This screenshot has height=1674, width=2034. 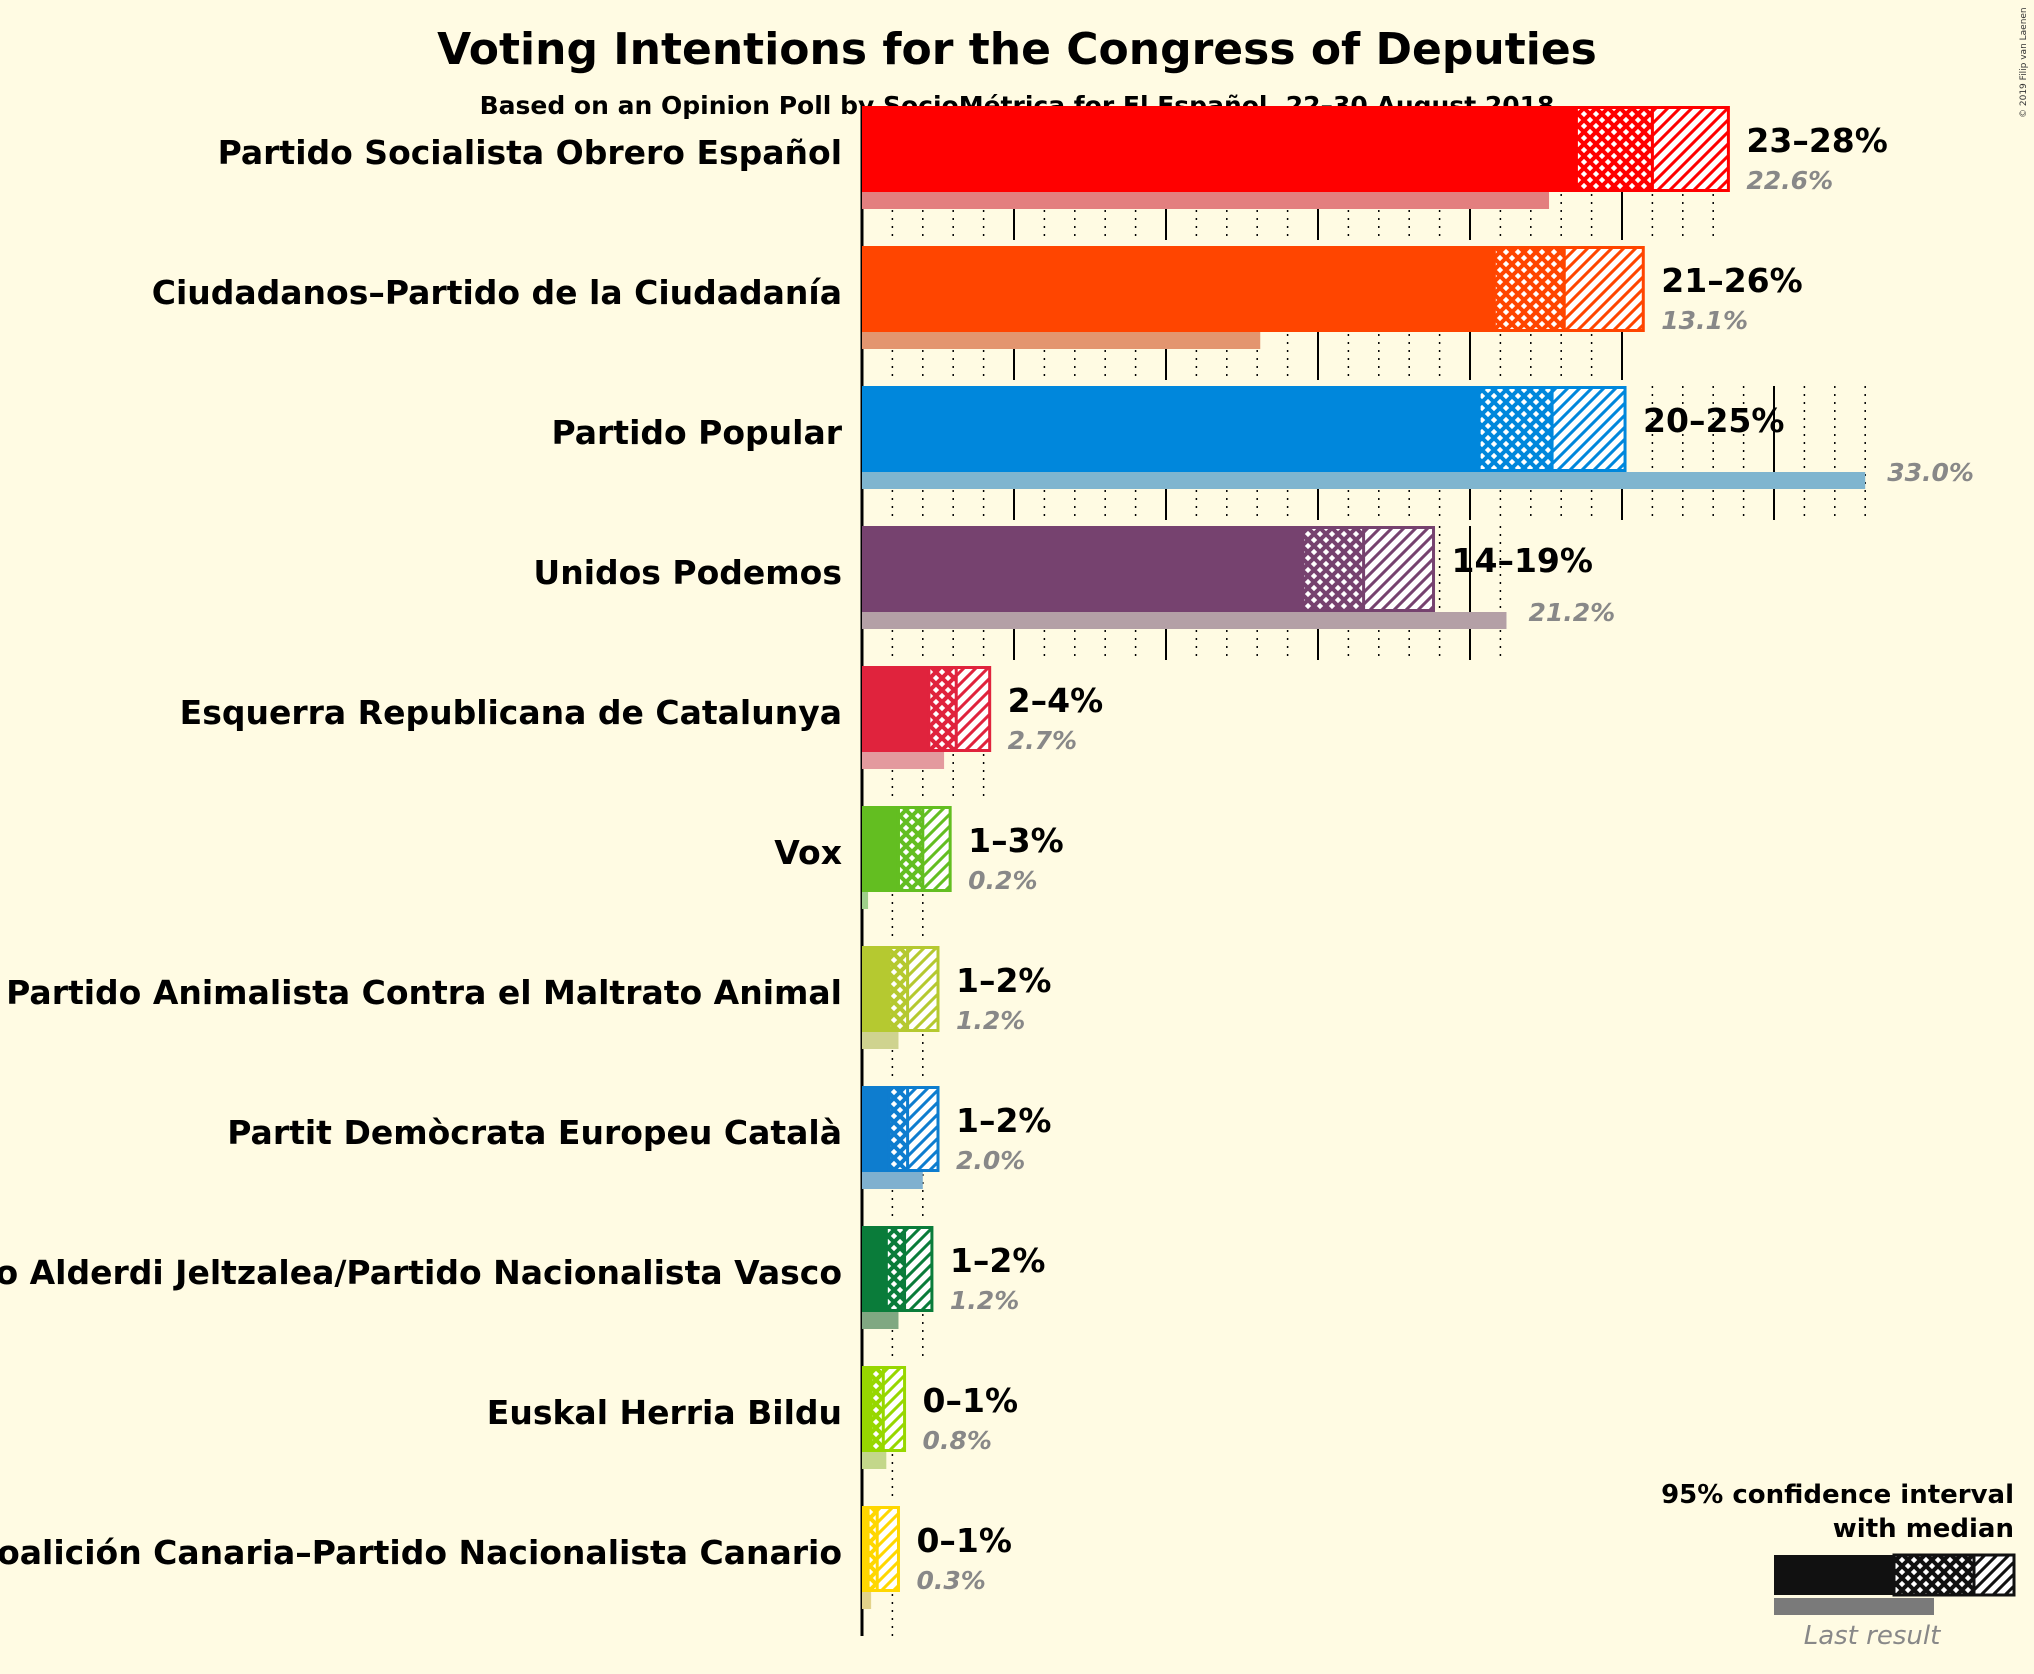 I want to click on range-label: 21–26%, so click(x=1731, y=280).